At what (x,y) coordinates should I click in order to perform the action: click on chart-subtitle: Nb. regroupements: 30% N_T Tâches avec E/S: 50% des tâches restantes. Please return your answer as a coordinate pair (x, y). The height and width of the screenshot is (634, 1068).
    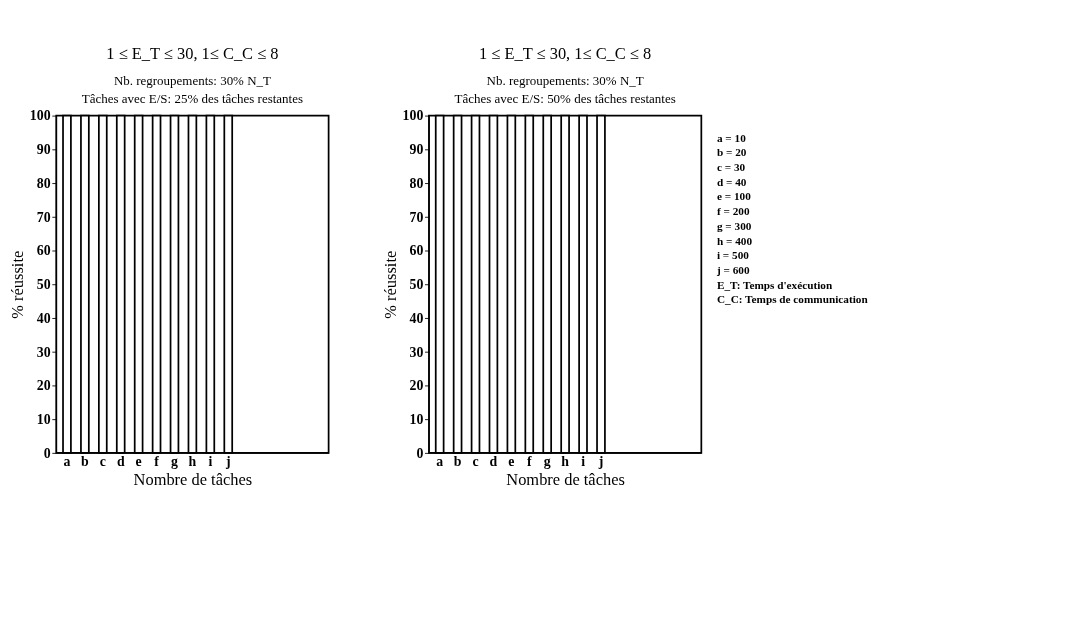
    Looking at the image, I should click on (565, 89).